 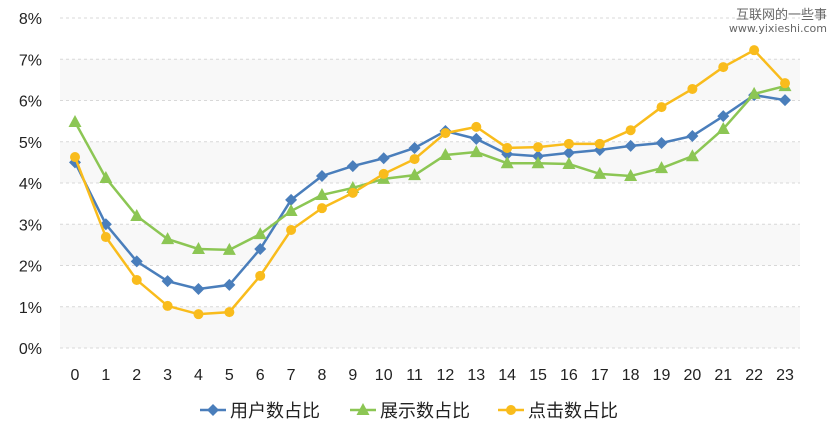 I want to click on x-tick-label: 4, so click(x=198, y=375).